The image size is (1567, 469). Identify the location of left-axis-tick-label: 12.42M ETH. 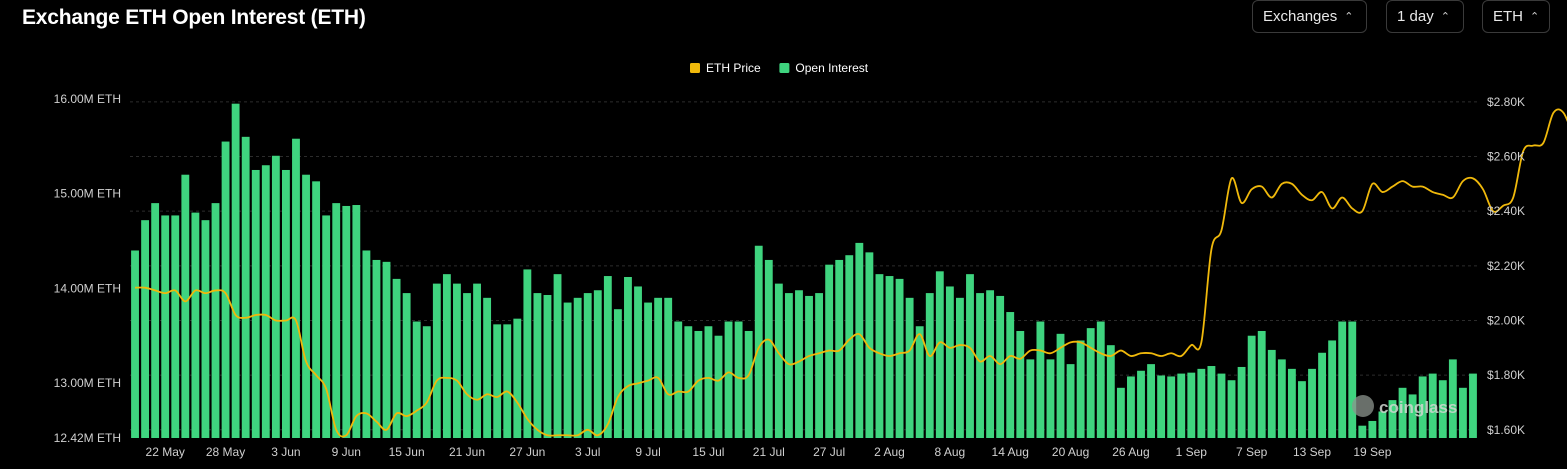
(87, 438).